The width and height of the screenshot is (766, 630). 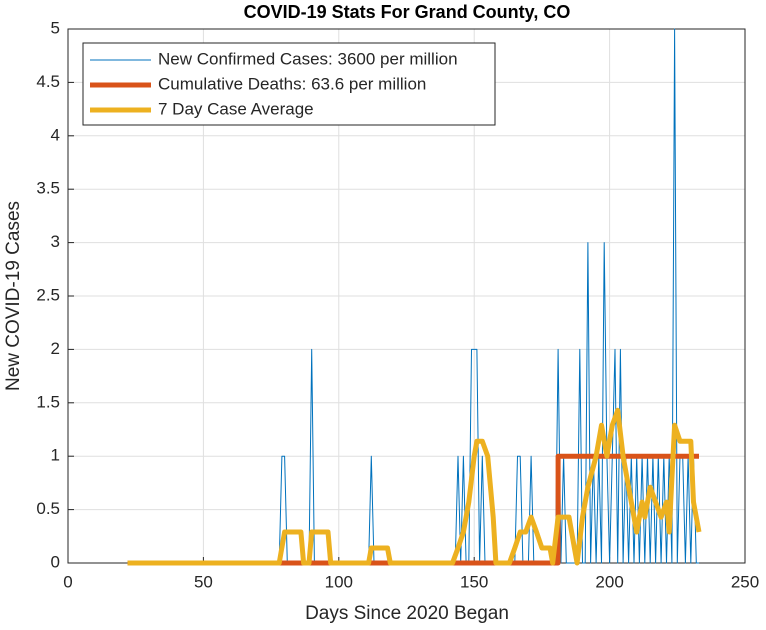 What do you see at coordinates (474, 581) in the screenshot?
I see `x-tick-label: 150` at bounding box center [474, 581].